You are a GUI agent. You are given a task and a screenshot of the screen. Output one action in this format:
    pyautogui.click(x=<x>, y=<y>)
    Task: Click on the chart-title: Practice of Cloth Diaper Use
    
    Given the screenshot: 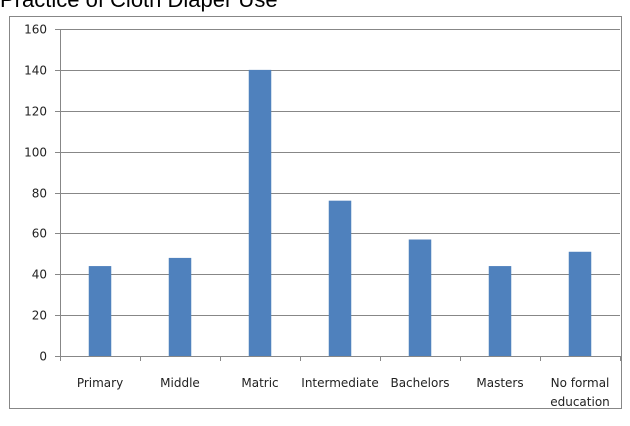 What is the action you would take?
    pyautogui.click(x=139, y=6)
    